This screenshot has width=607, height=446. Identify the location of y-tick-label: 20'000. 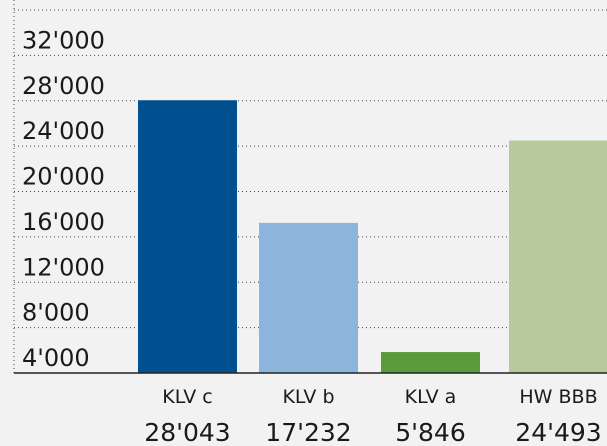
(63, 177).